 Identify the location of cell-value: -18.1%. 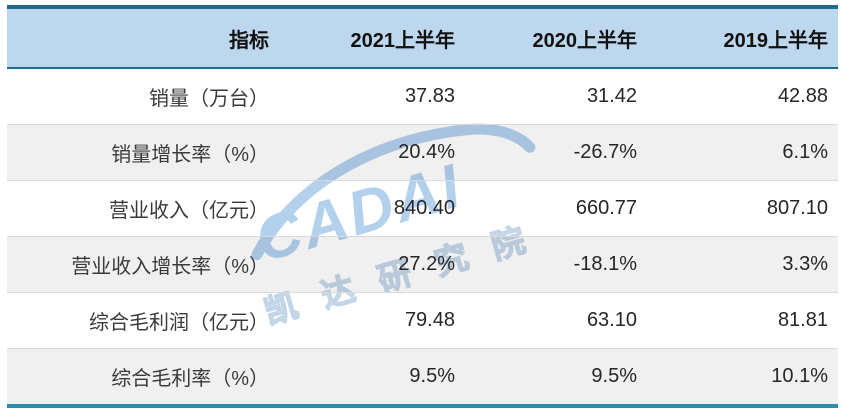
(561, 263).